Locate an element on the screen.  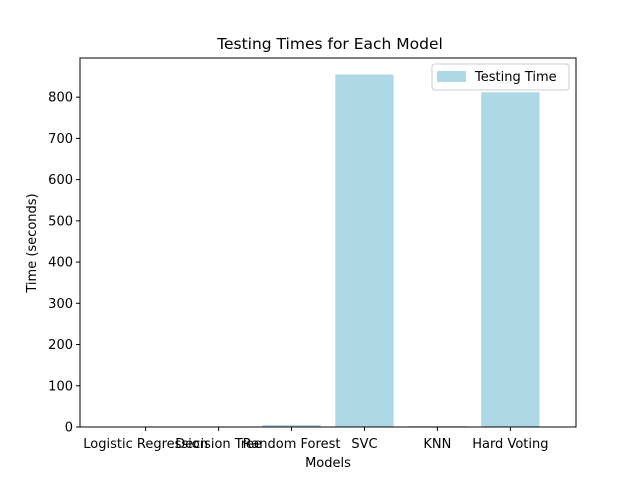
x-tick-label: SVC is located at coordinates (364, 444).